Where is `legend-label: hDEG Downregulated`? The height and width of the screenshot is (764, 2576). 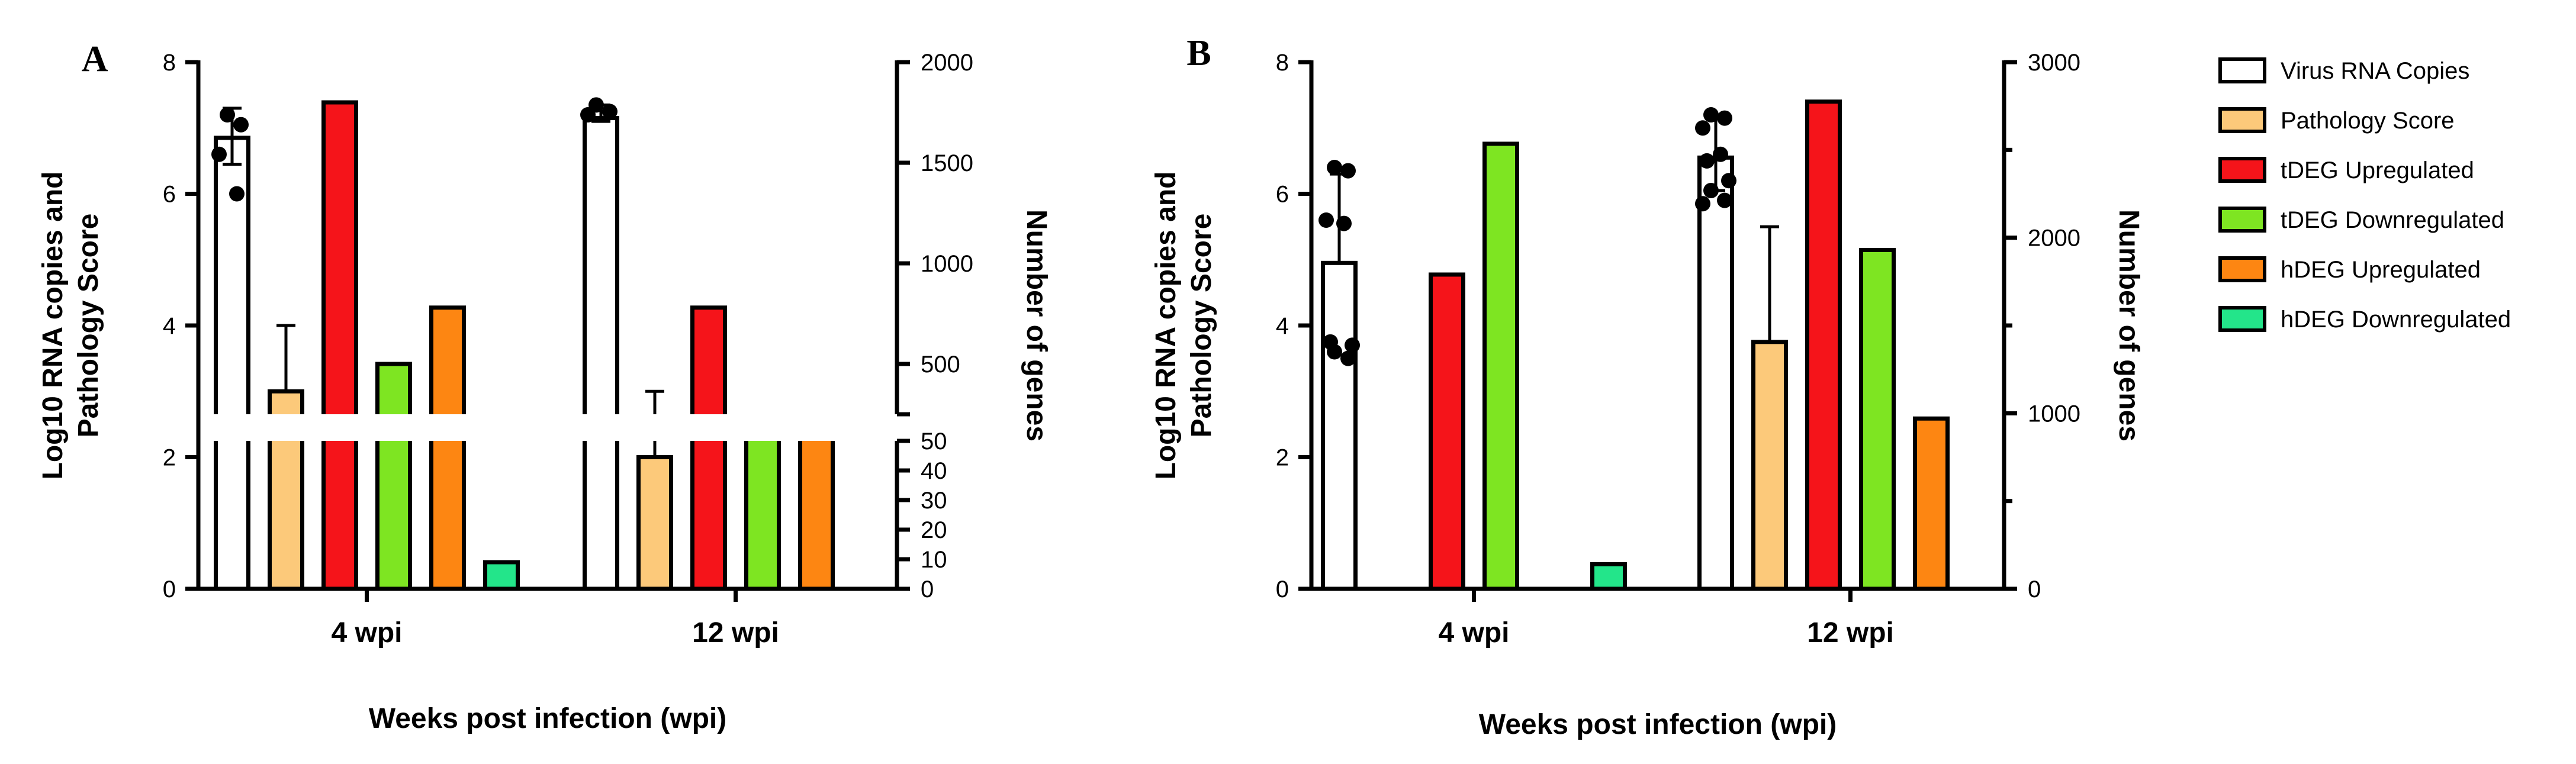
legend-label: hDEG Downregulated is located at coordinates (2396, 320).